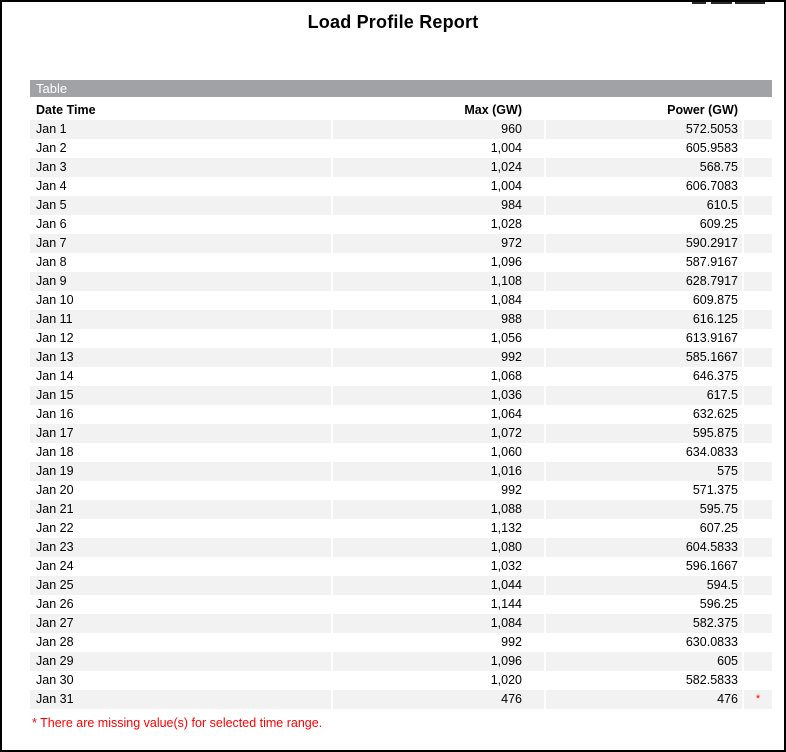  I want to click on table-row: Jan 11 988 616.125, so click(401, 319).